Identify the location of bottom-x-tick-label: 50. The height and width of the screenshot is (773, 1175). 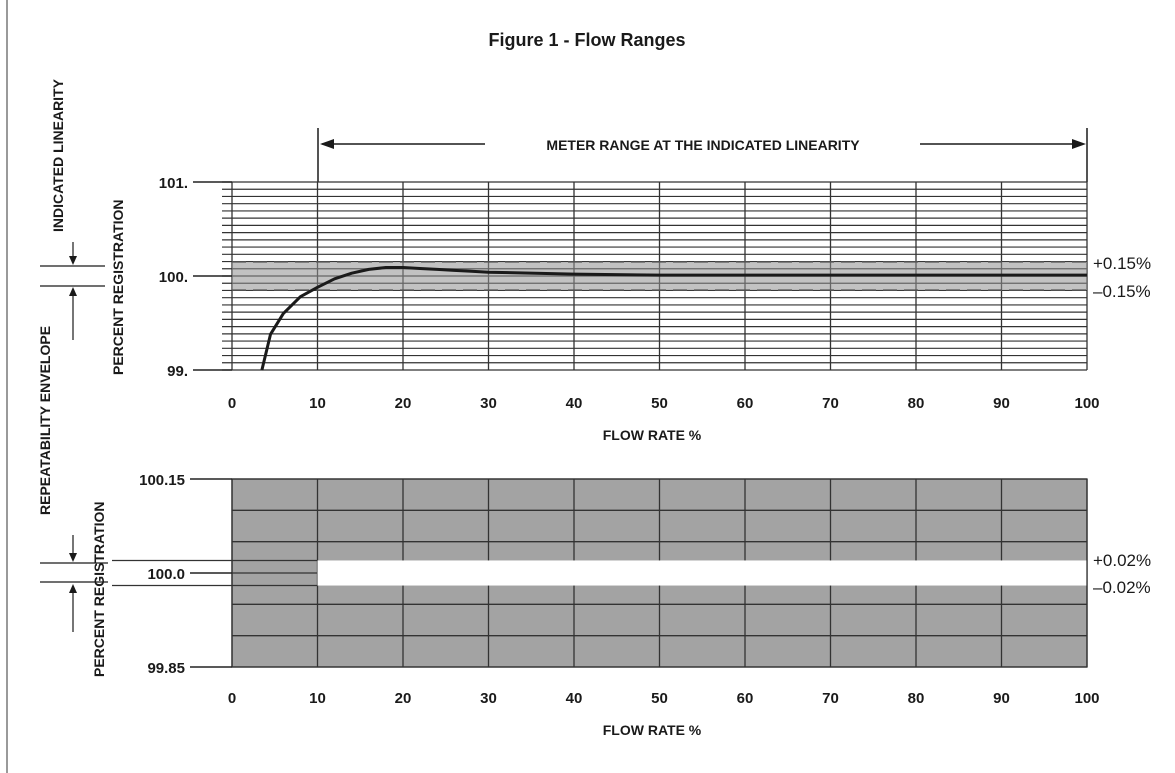
(659, 698).